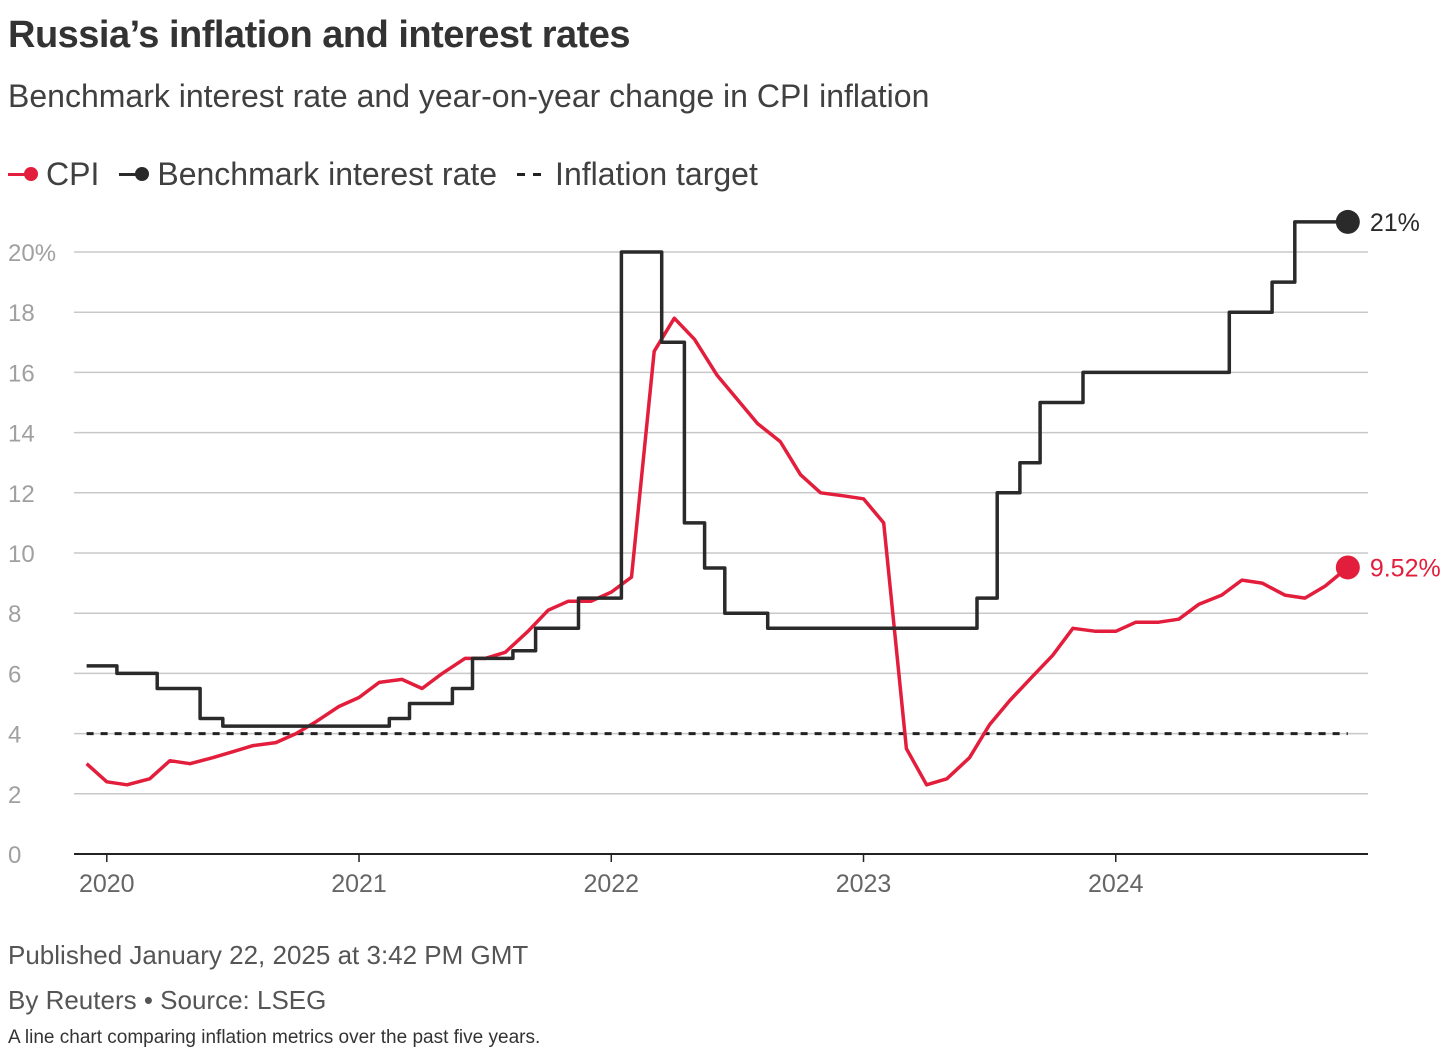 Image resolution: width=1456 pixels, height=1053 pixels. I want to click on legend-label-benchmark-rate: Benchmark interest rate, so click(327, 173).